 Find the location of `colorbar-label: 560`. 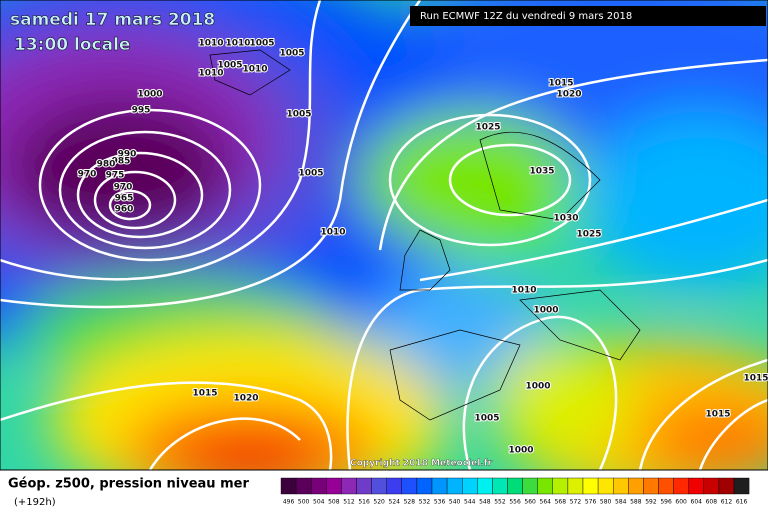

colorbar-label: 560 is located at coordinates (530, 502).